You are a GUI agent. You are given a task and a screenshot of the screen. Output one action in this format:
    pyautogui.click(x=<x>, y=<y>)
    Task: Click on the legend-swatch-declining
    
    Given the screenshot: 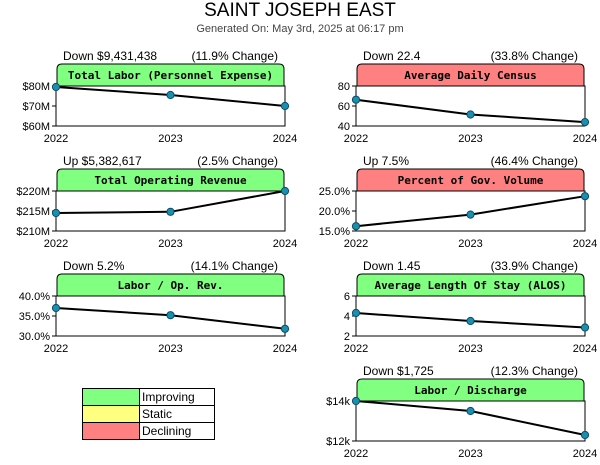 What is the action you would take?
    pyautogui.click(x=111, y=431)
    